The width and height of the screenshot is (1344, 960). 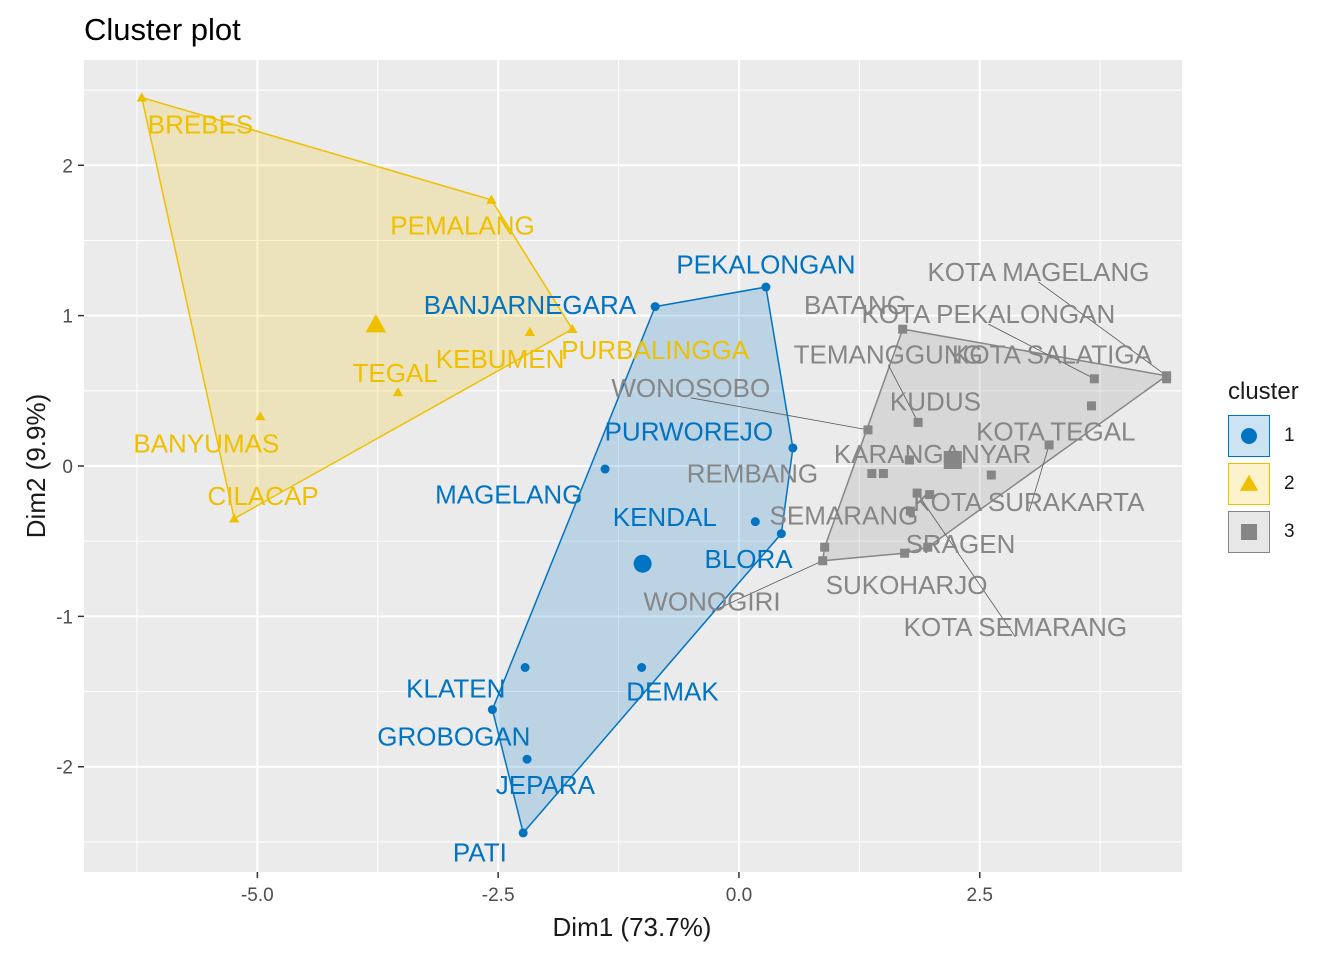 I want to click on point-label: KOTA SALATIGA, so click(x=1052, y=355).